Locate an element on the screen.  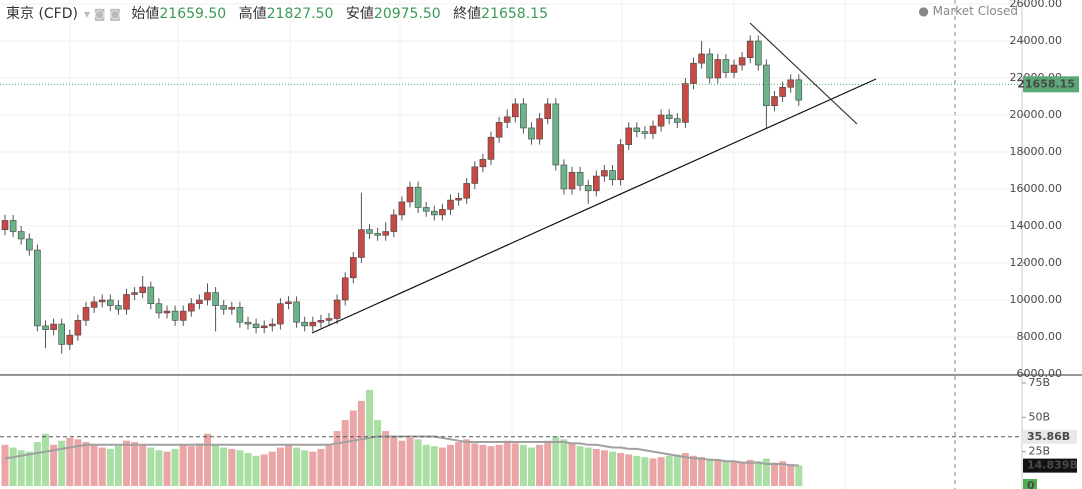
y-tick-label: 12000.00 is located at coordinates (1036, 262).